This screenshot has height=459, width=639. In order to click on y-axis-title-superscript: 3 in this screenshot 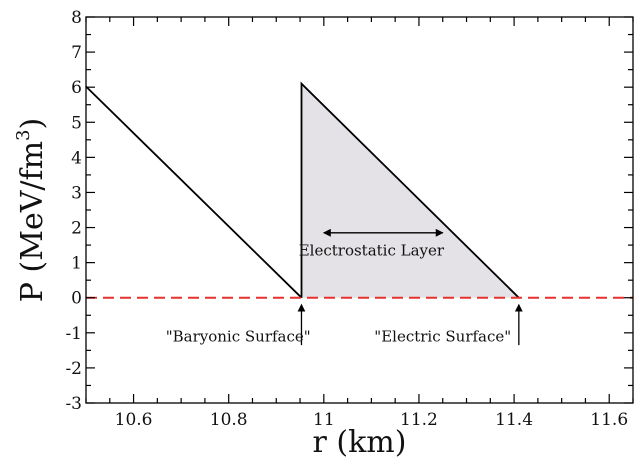, I will do `click(23, 135)`.